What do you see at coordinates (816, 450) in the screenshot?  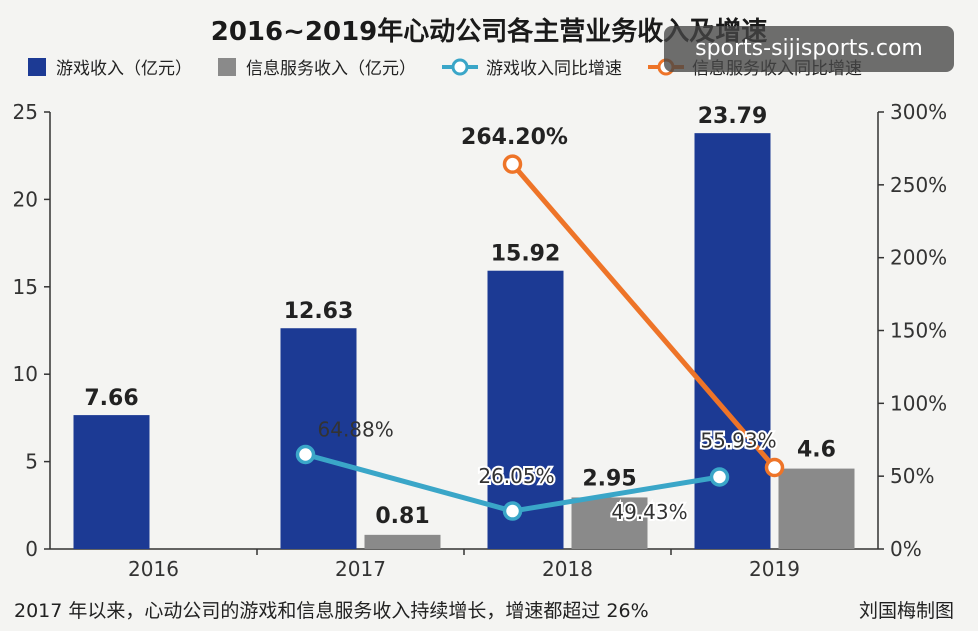 I see `data-label-info-revenue: 4.6` at bounding box center [816, 450].